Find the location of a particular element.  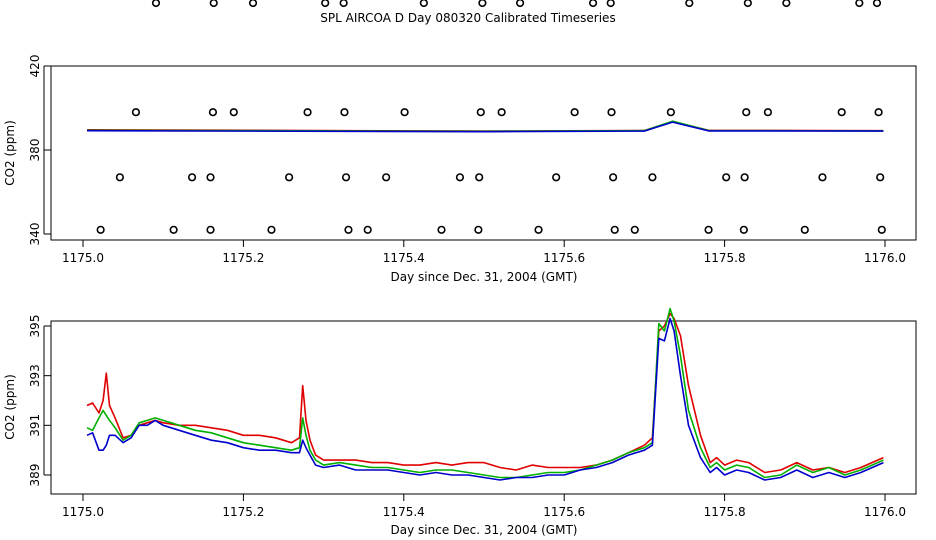

y-tick-label: 380 is located at coordinates (35, 150).